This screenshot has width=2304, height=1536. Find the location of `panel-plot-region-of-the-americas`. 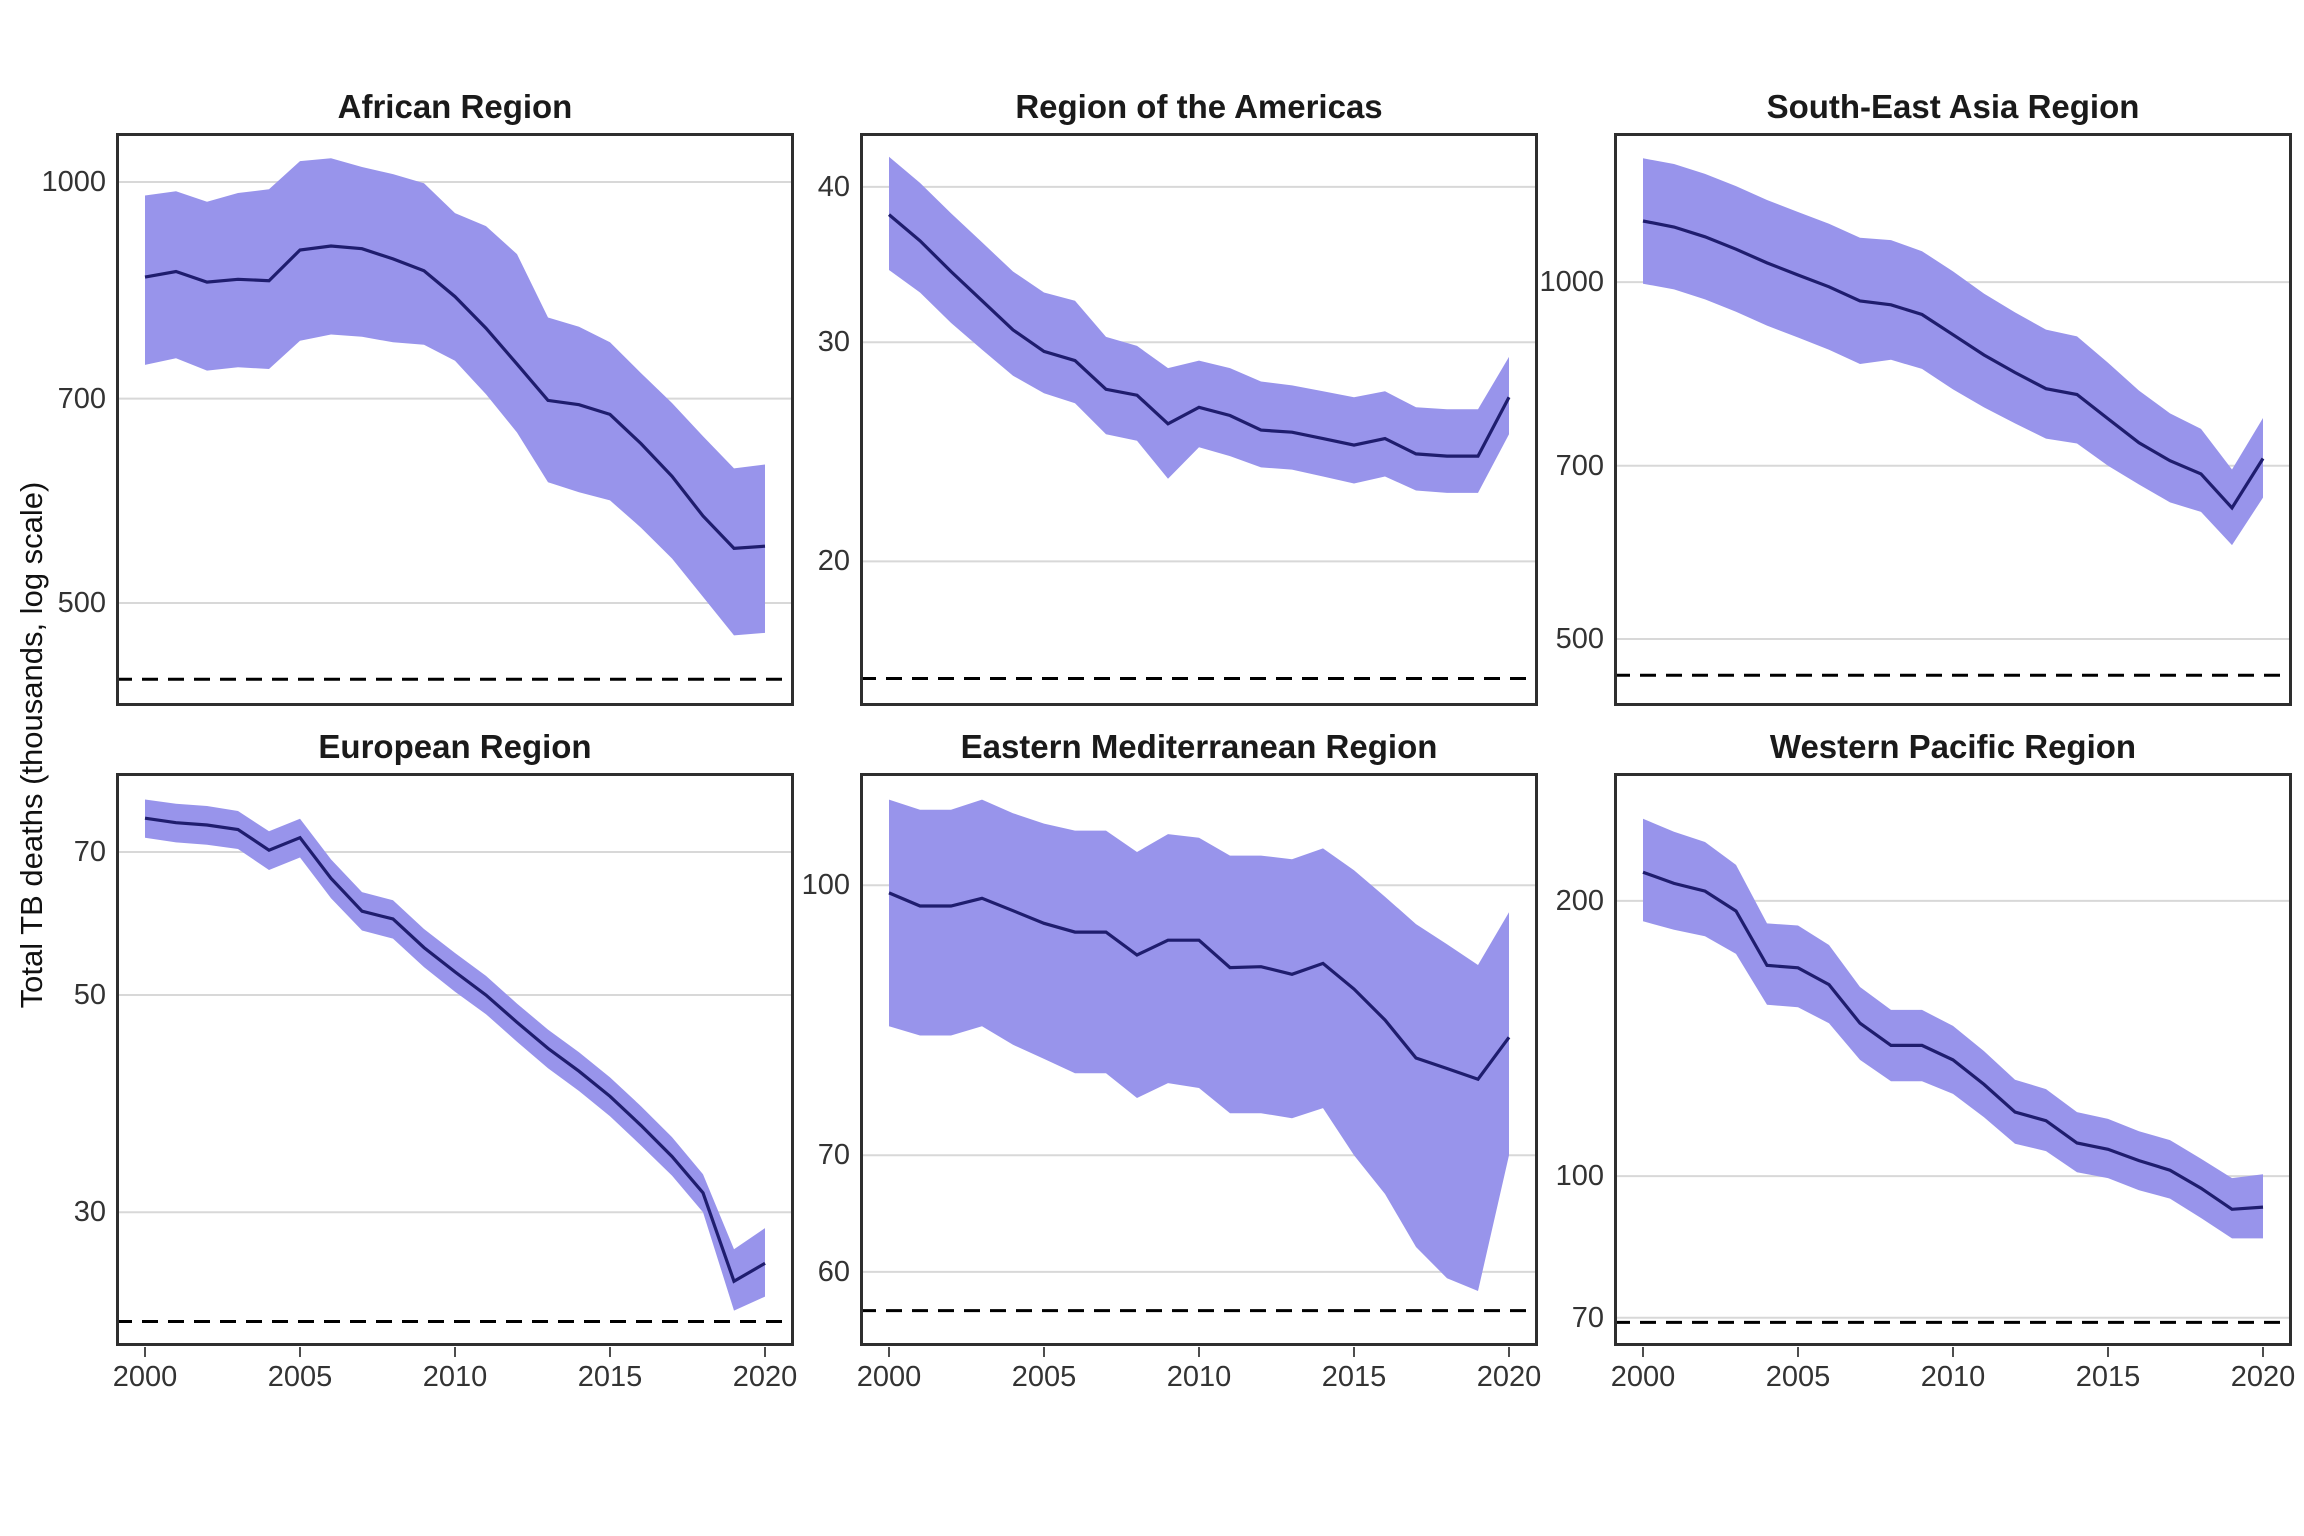

panel-plot-region-of-the-americas is located at coordinates (1199, 419).